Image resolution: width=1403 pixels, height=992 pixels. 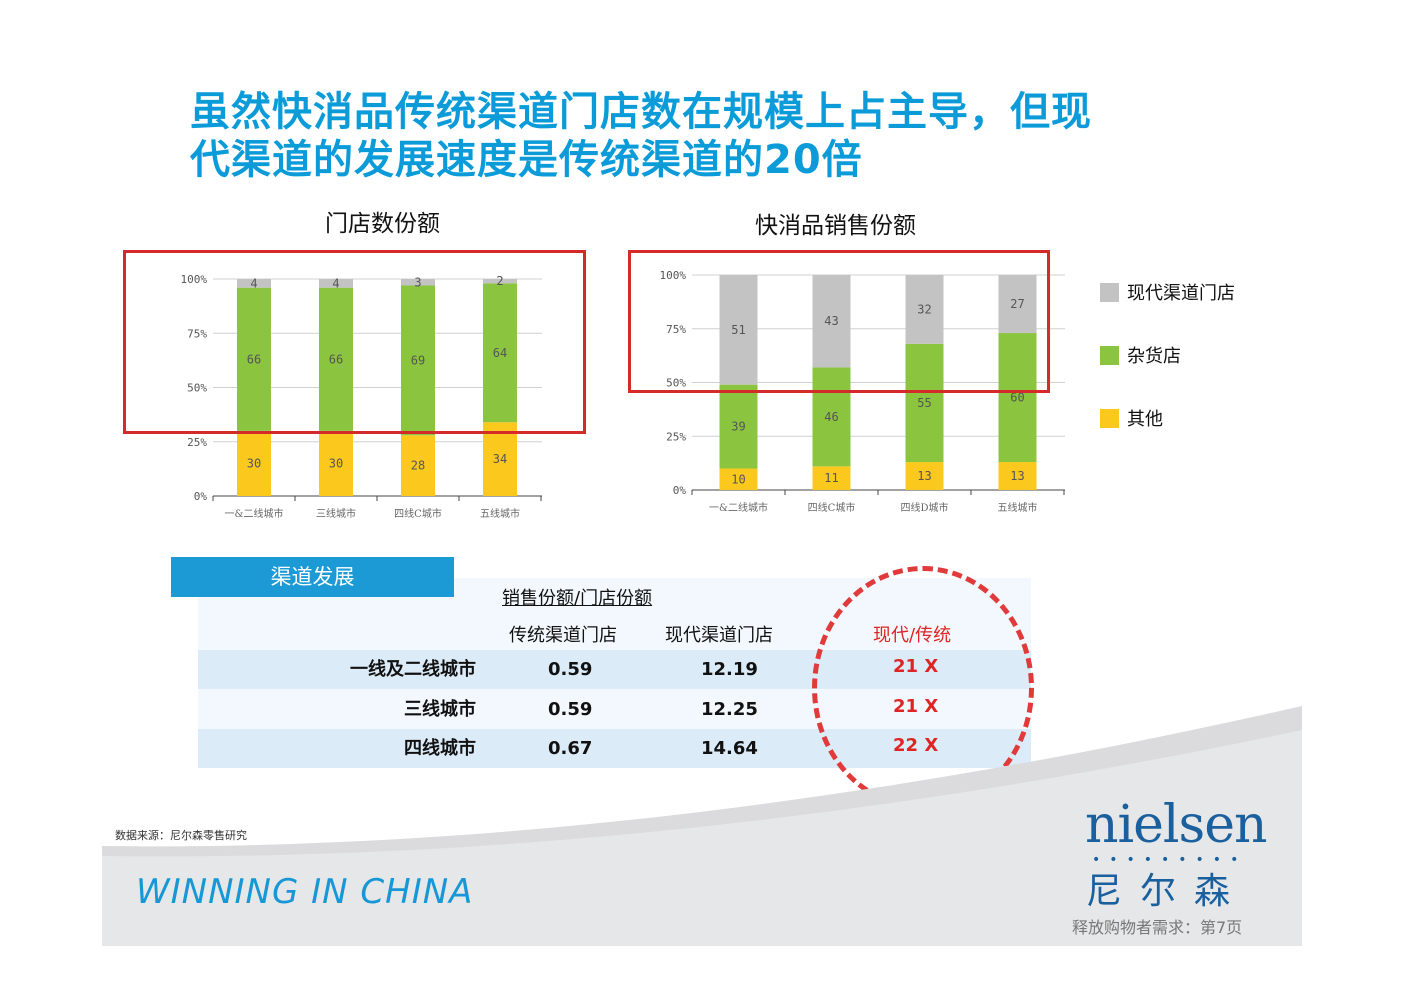 What do you see at coordinates (577, 598) in the screenshot?
I see `table-group-header: 销售份额/门店份额` at bounding box center [577, 598].